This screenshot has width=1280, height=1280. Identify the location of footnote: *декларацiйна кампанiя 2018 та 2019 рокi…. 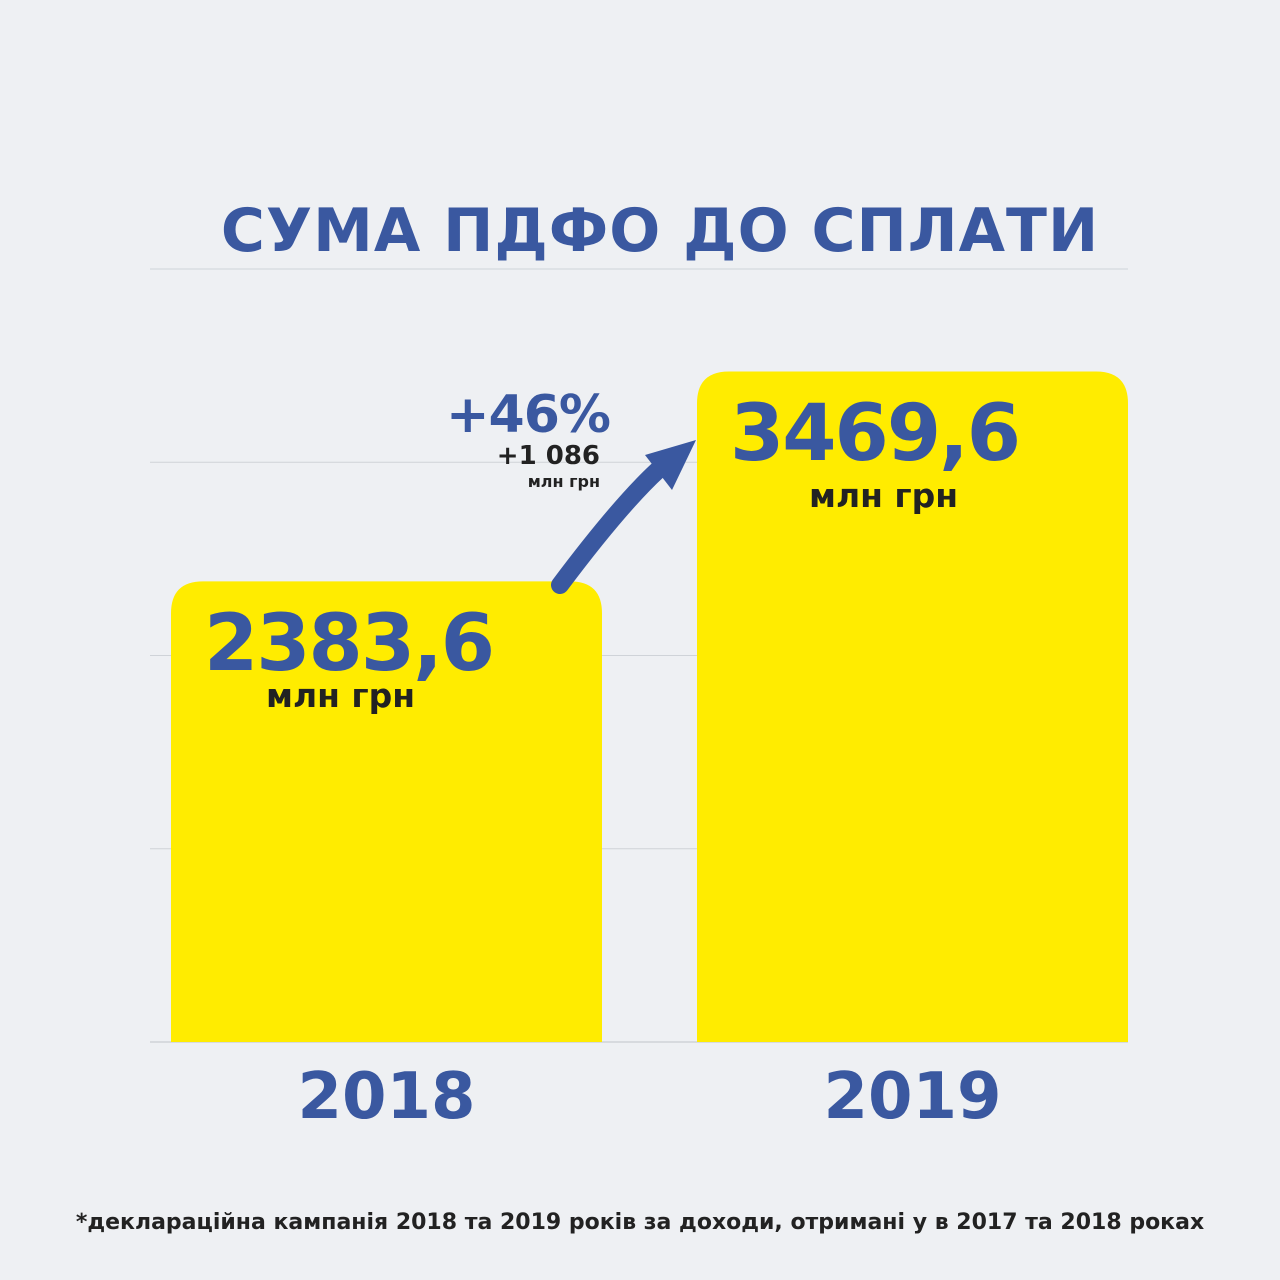
(640, 1222).